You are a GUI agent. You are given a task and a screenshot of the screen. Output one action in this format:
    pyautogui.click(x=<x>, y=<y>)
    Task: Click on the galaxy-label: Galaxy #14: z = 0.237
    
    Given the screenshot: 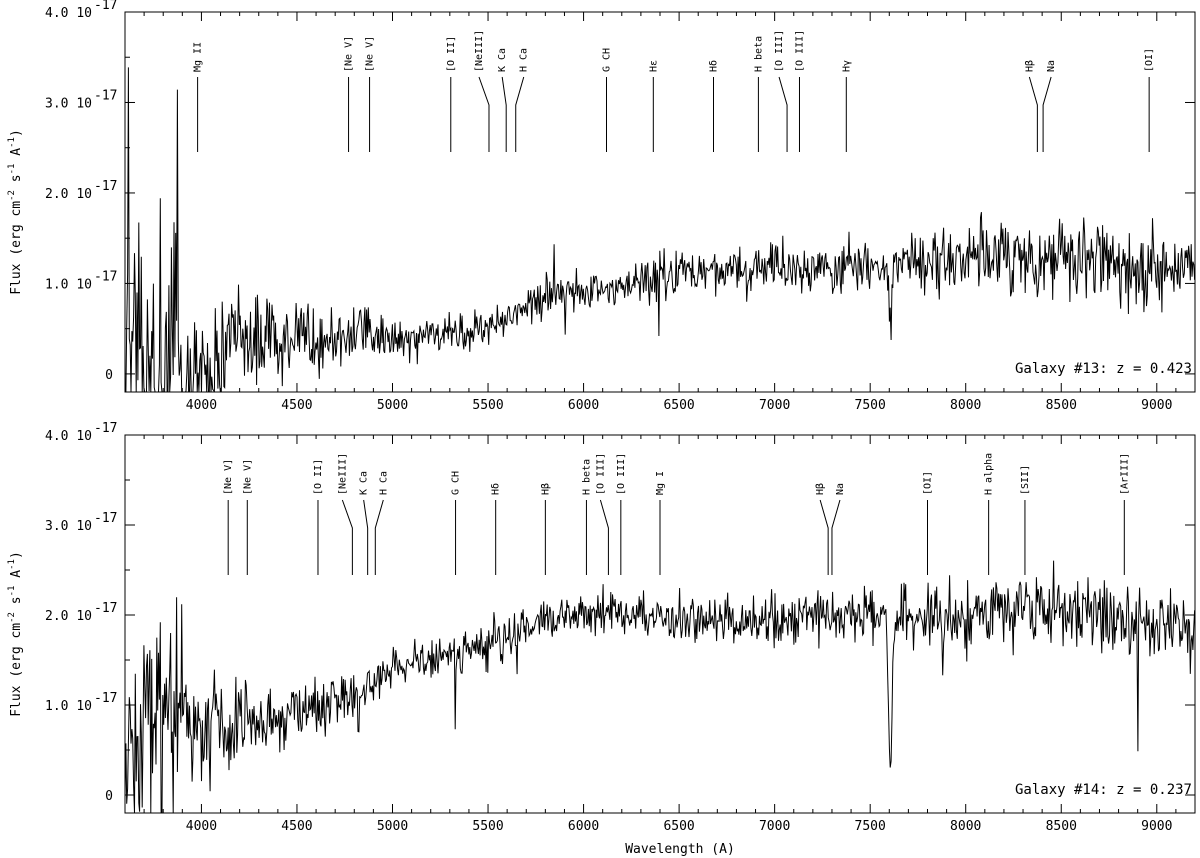 What is the action you would take?
    pyautogui.click(x=1103, y=790)
    